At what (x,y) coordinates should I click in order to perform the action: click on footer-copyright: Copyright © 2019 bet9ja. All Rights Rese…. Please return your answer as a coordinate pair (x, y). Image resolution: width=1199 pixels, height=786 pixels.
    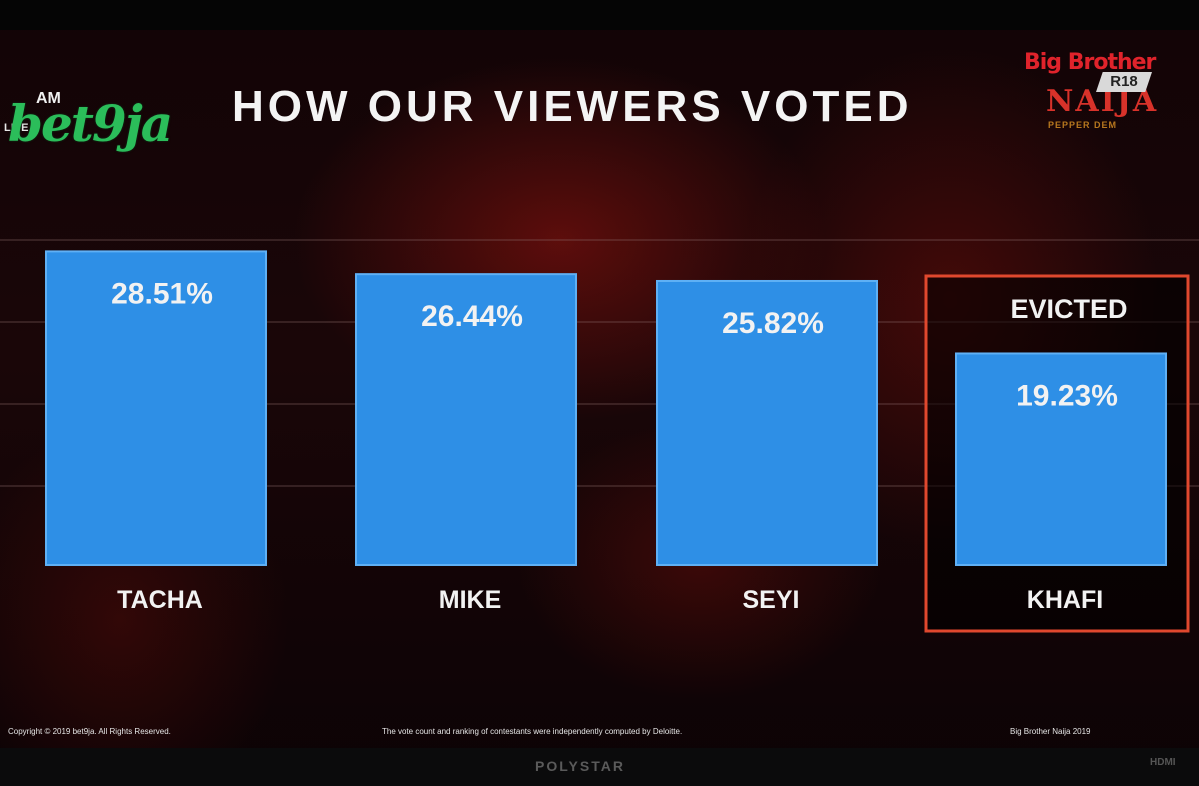
    Looking at the image, I should click on (89, 731).